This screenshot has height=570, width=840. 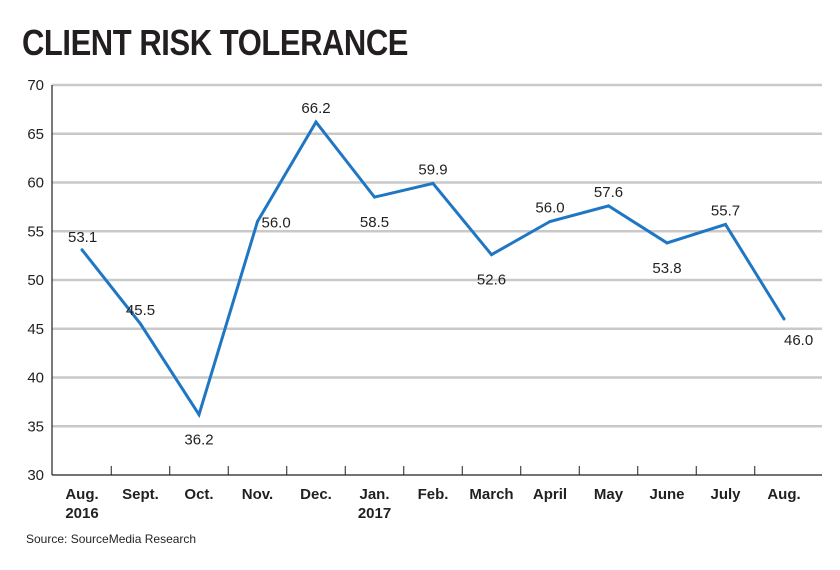 I want to click on x-tick-label: May, so click(x=609, y=494).